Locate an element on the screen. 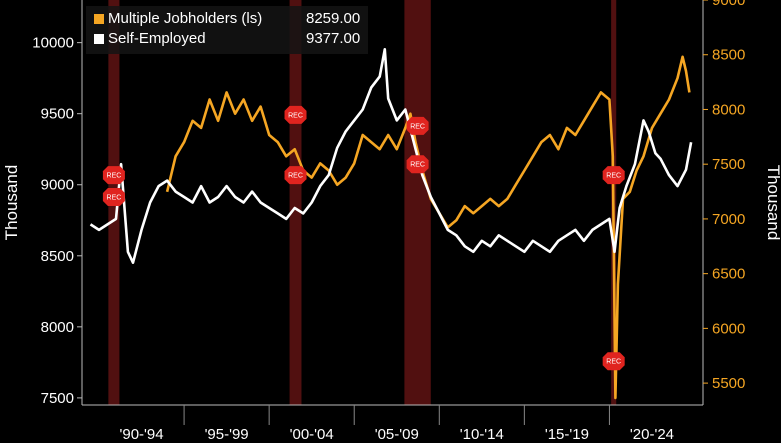 This screenshot has height=443, width=781. right-tick-label: 8500 is located at coordinates (728, 55).